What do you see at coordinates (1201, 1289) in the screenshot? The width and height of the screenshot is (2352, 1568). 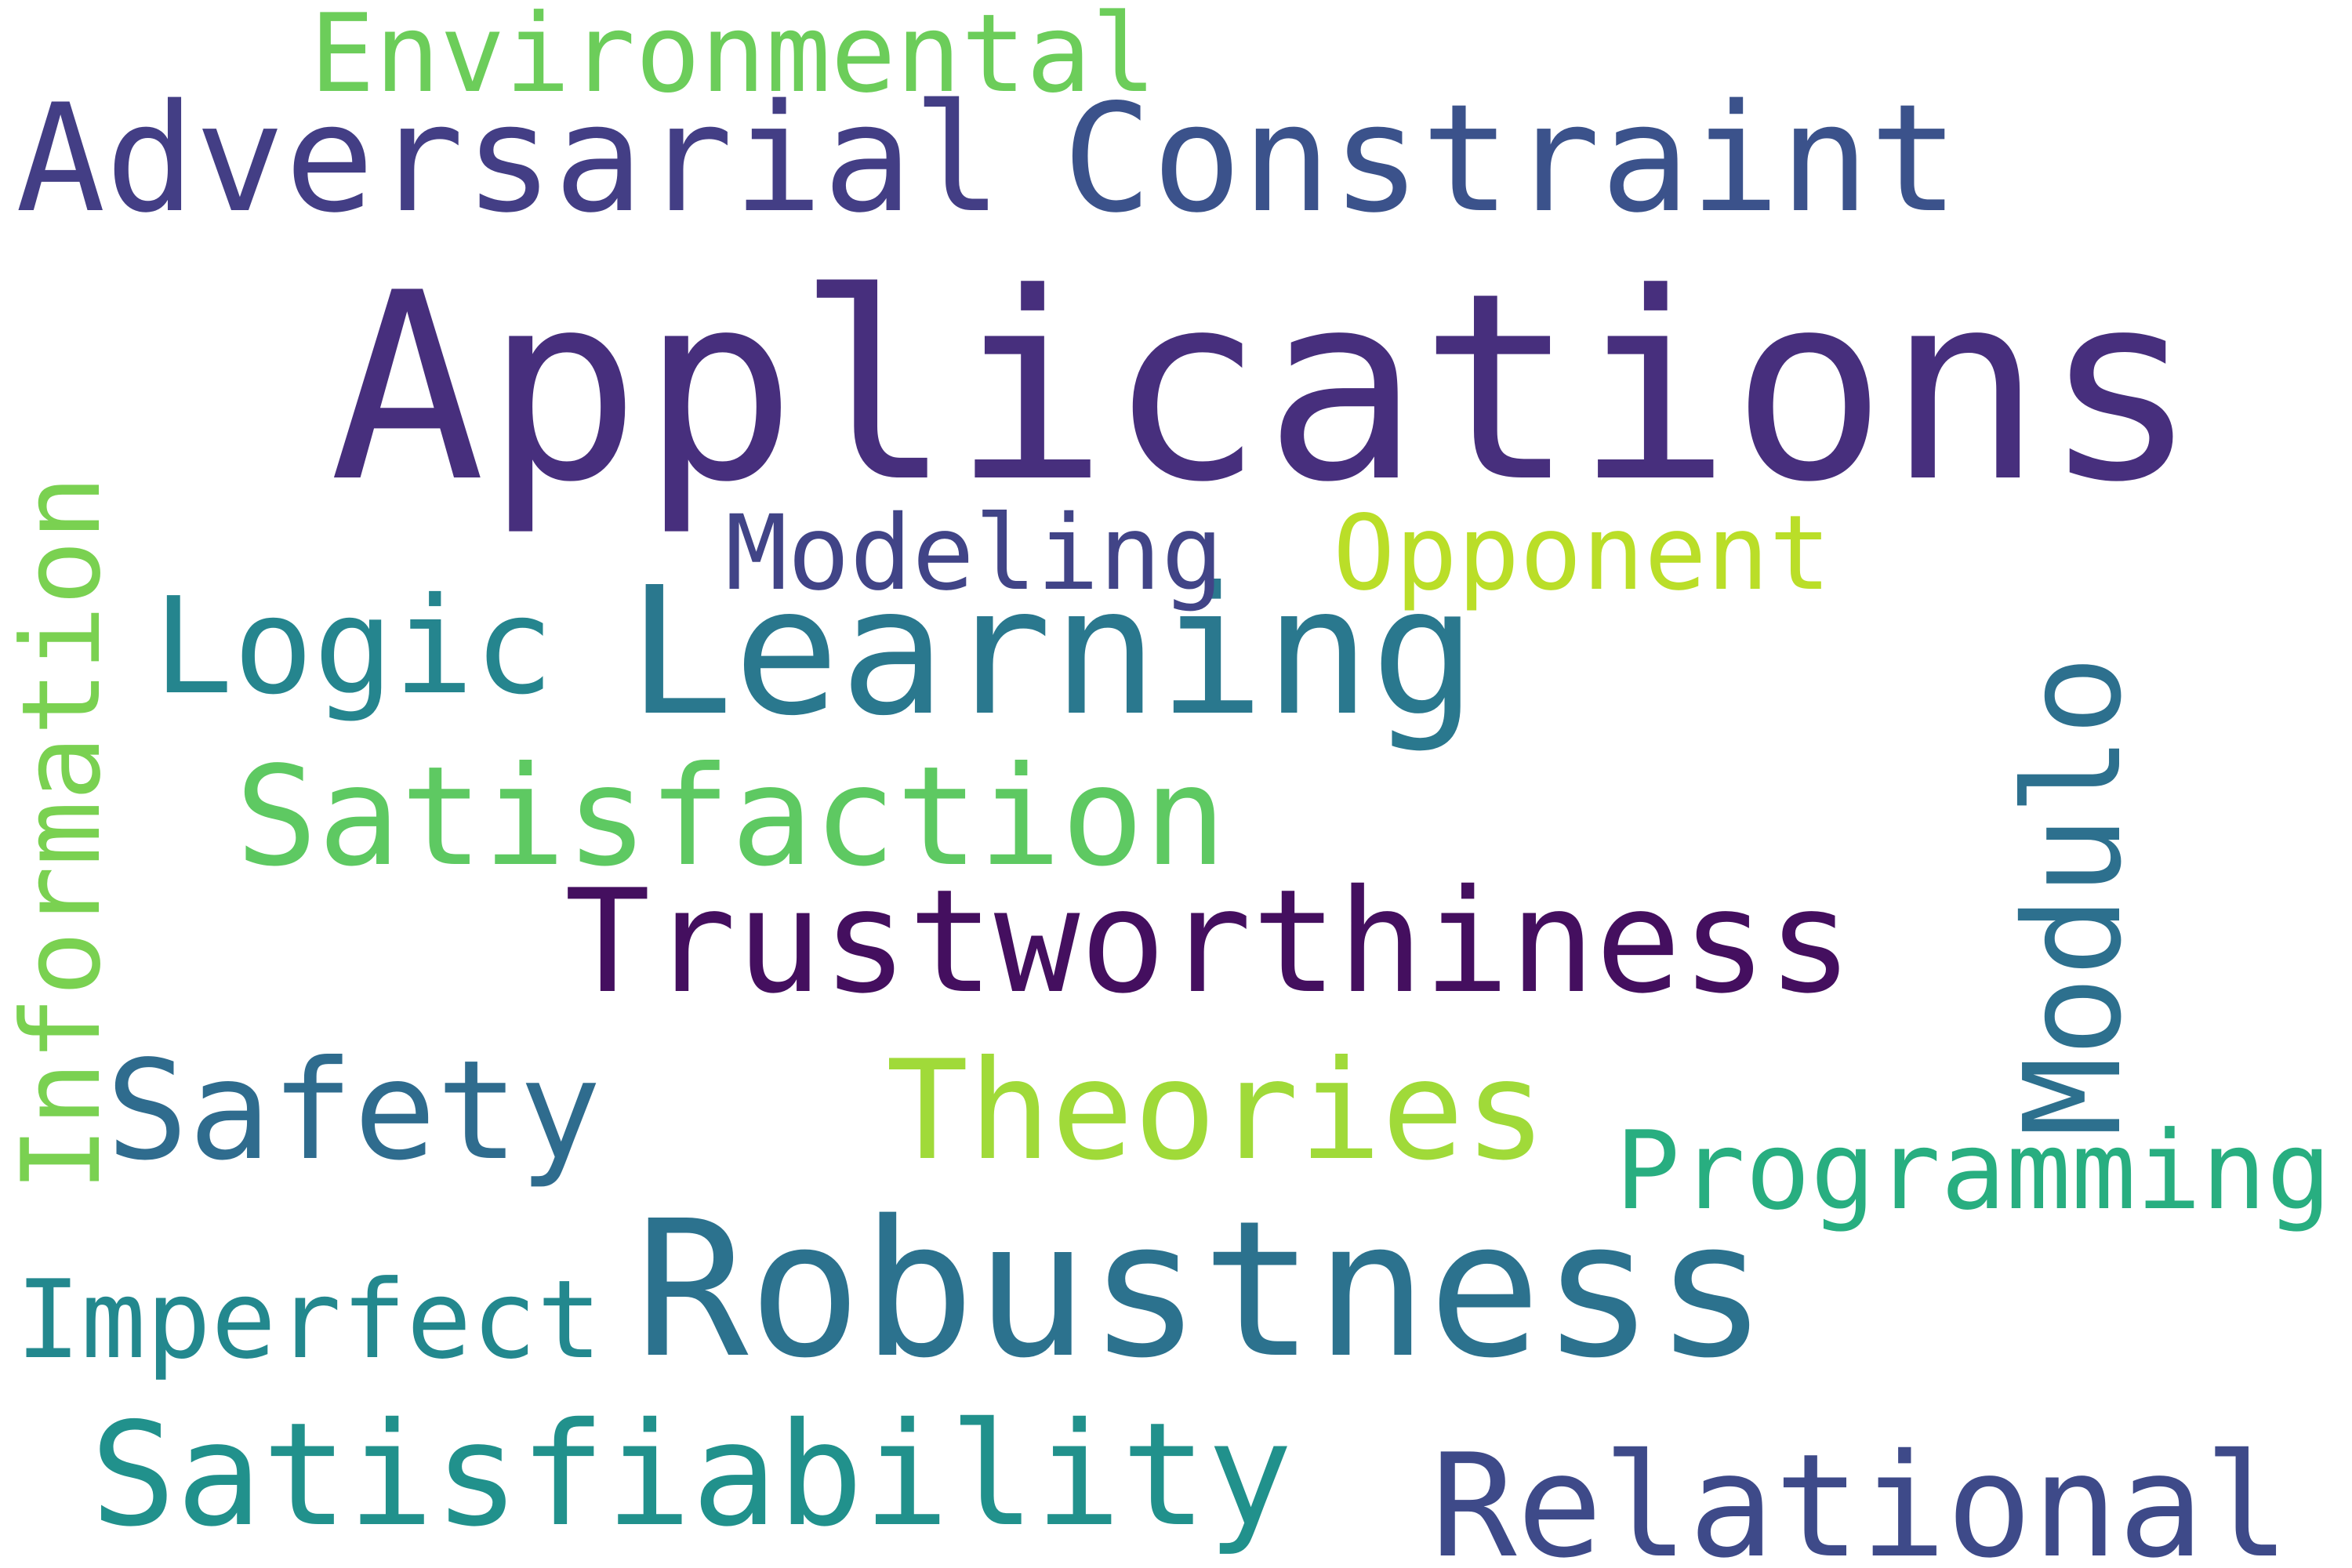 I see `word-robustness: Robustness` at bounding box center [1201, 1289].